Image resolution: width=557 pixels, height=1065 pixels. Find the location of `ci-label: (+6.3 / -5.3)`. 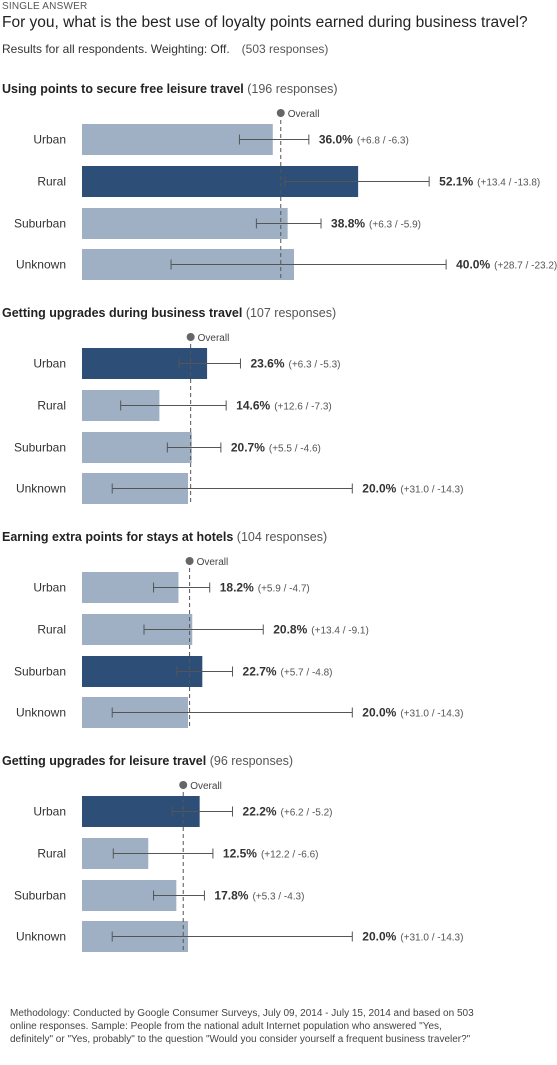

ci-label: (+6.3 / -5.3) is located at coordinates (315, 365).